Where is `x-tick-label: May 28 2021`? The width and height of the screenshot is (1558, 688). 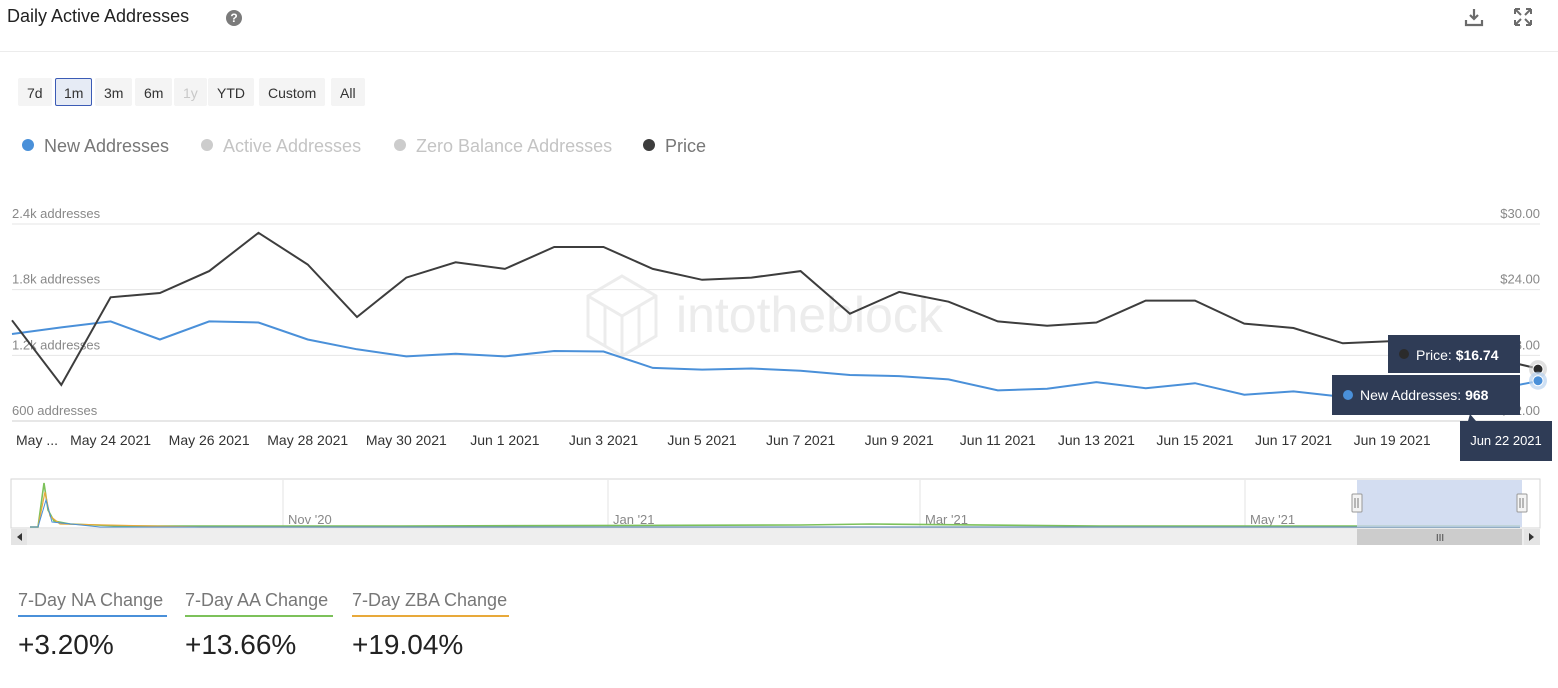 x-tick-label: May 28 2021 is located at coordinates (307, 440).